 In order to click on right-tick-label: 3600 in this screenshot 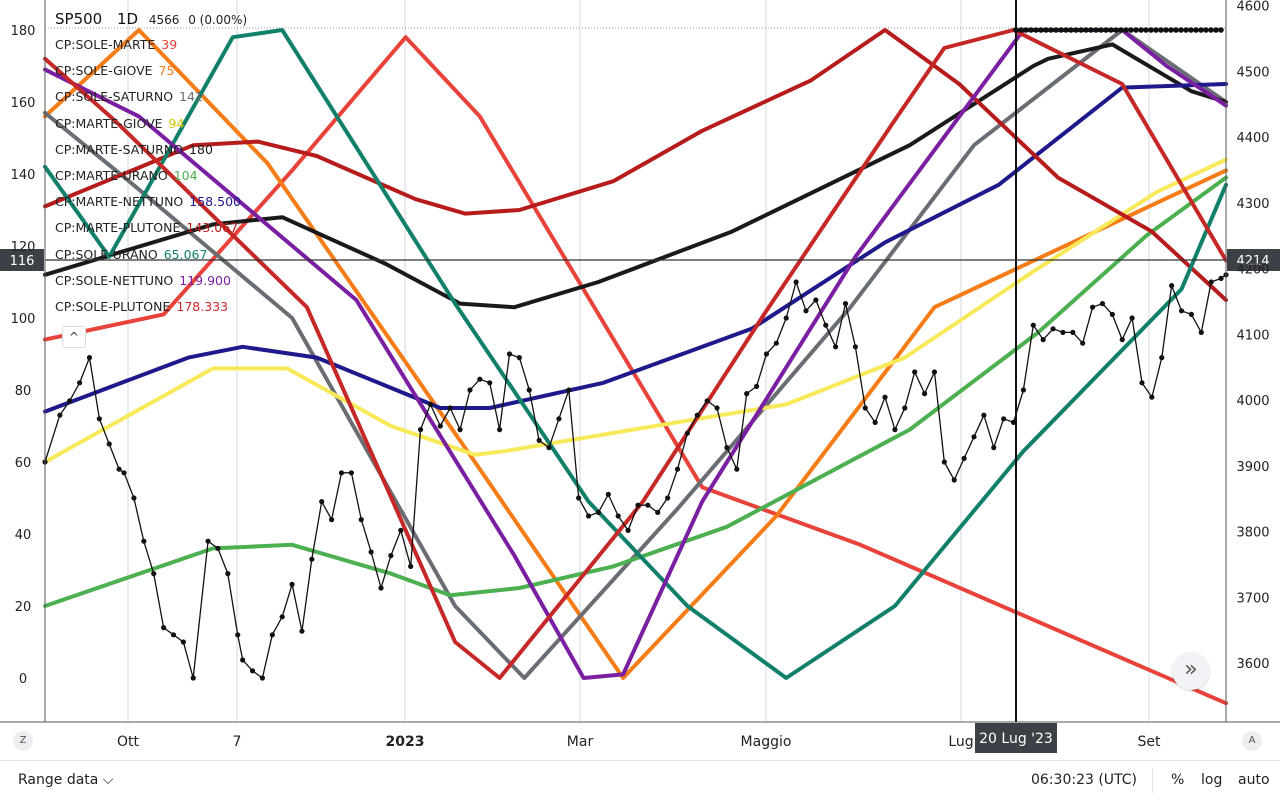, I will do `click(1252, 664)`.